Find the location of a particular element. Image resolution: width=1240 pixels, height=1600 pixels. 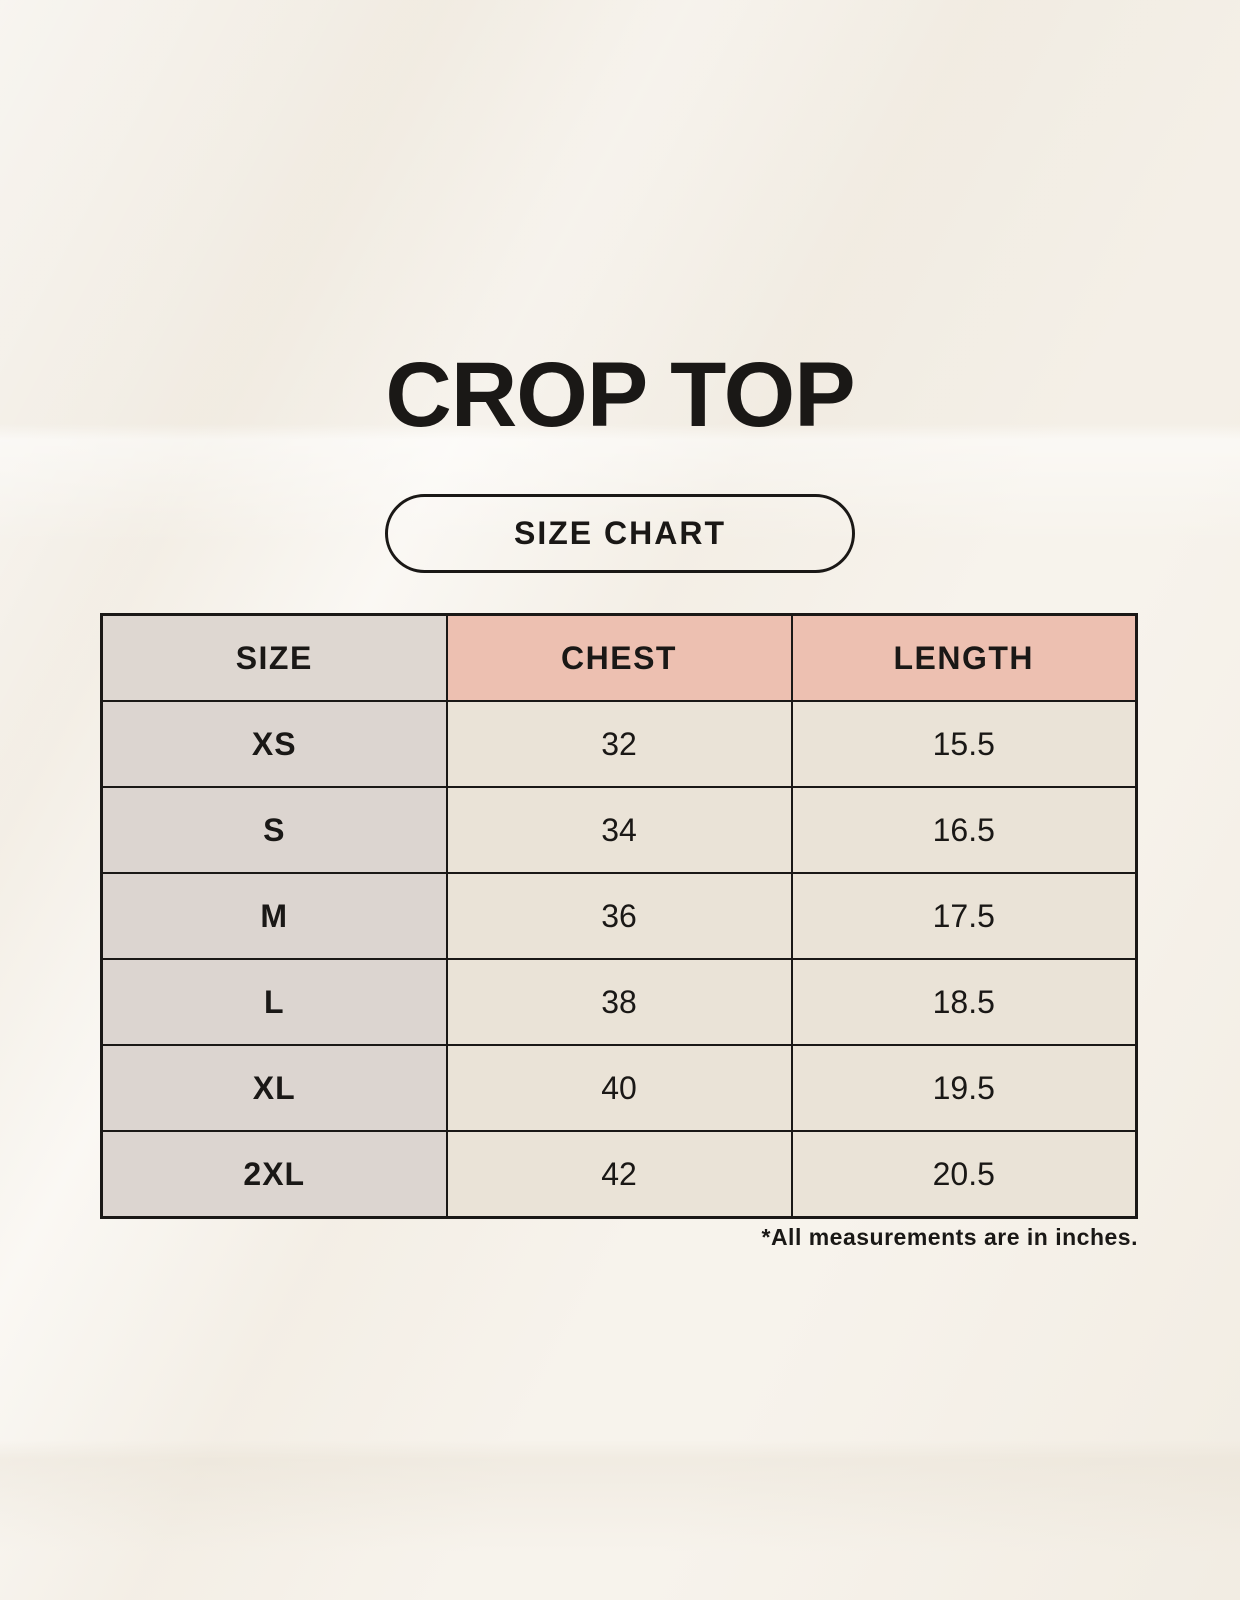

chest-value: 36 is located at coordinates (619, 916).